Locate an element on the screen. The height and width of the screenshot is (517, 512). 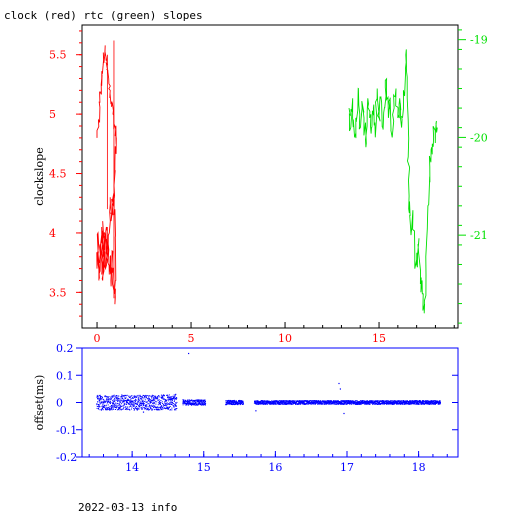
top-x-tick-label: 5 is located at coordinates (191, 338).